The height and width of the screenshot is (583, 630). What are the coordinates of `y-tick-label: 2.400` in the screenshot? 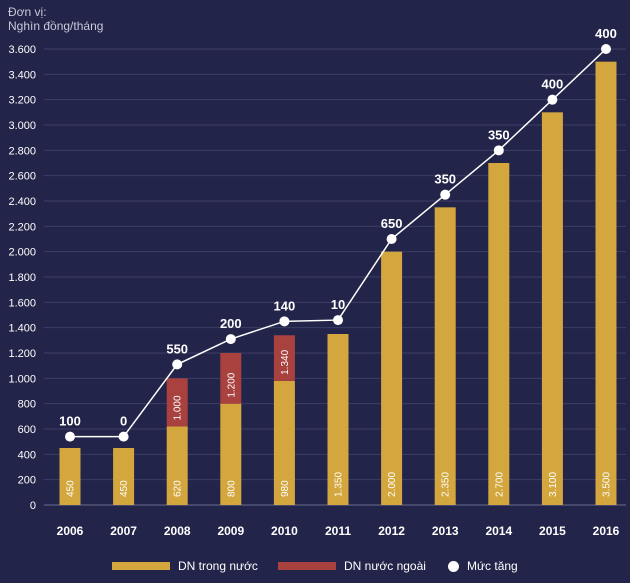 It's located at (22, 202).